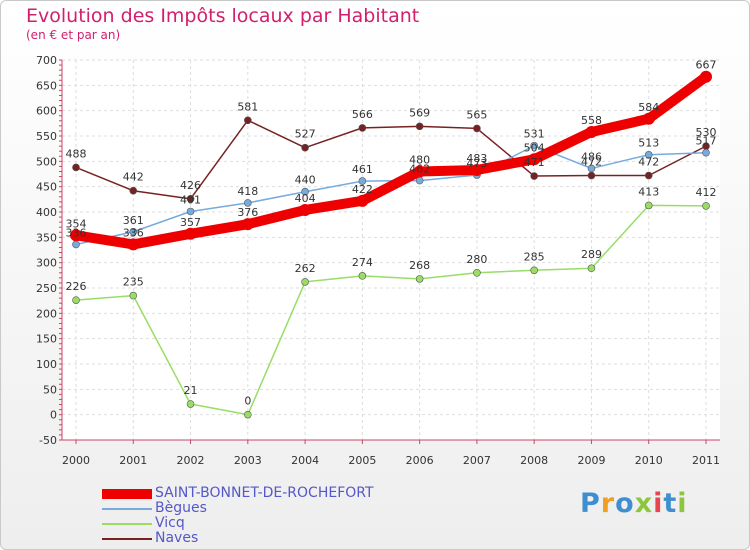 The image size is (750, 550). I want to click on data-label: 361, so click(133, 220).